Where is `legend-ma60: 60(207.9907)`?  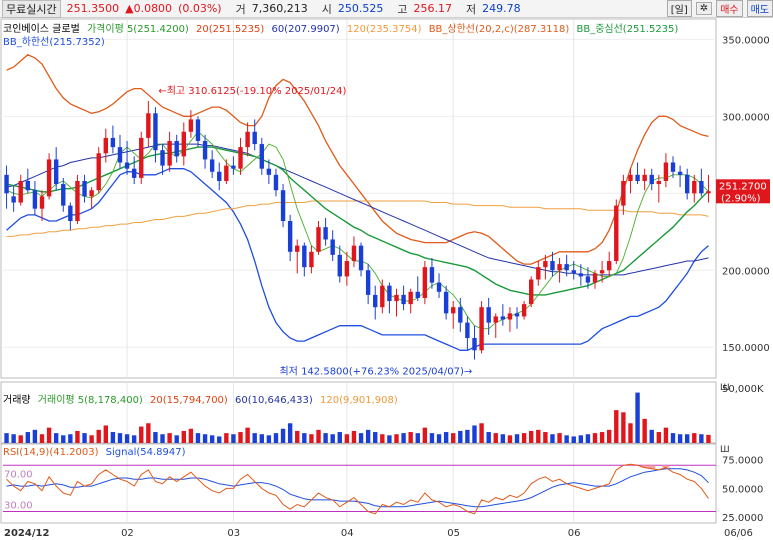 legend-ma60: 60(207.9907) is located at coordinates (305, 29).